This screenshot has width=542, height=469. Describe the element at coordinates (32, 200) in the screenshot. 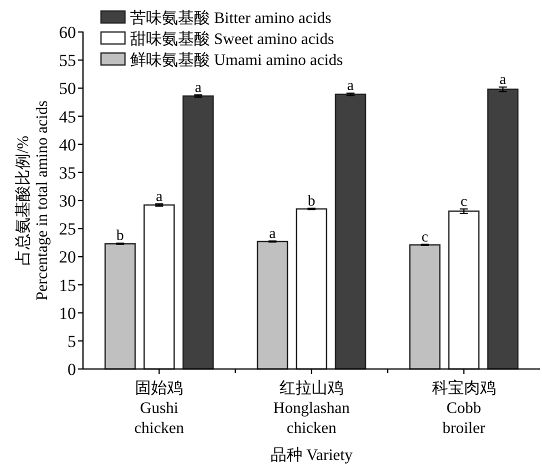

I see `y-axis-title: 占总氨基酸比例/% Percentage in total amino acids` at that location.